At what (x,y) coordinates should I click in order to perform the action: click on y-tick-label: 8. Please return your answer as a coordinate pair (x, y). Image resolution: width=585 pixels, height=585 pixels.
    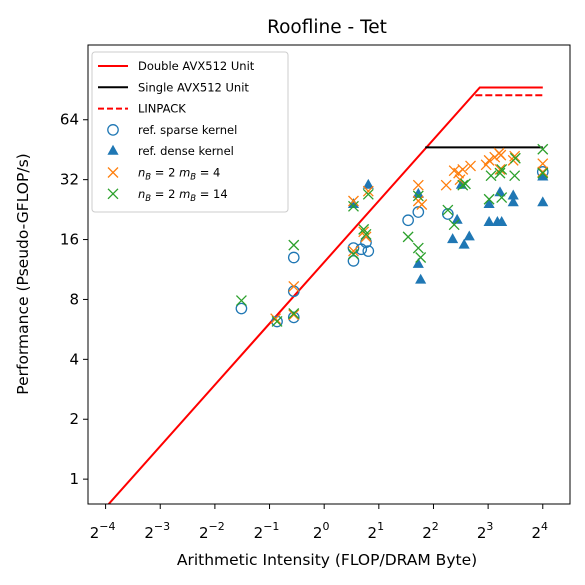
    Looking at the image, I should click on (74, 299).